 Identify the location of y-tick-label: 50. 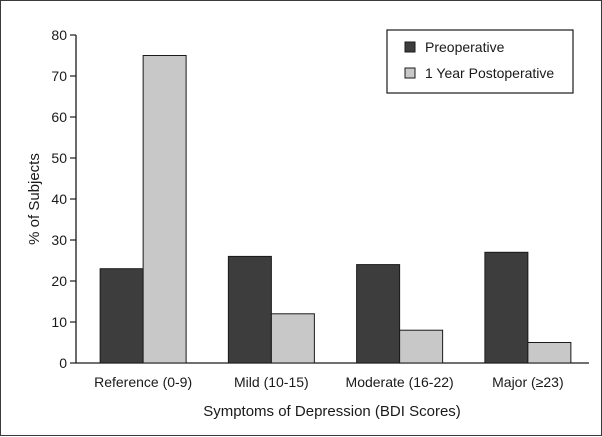
(59, 158).